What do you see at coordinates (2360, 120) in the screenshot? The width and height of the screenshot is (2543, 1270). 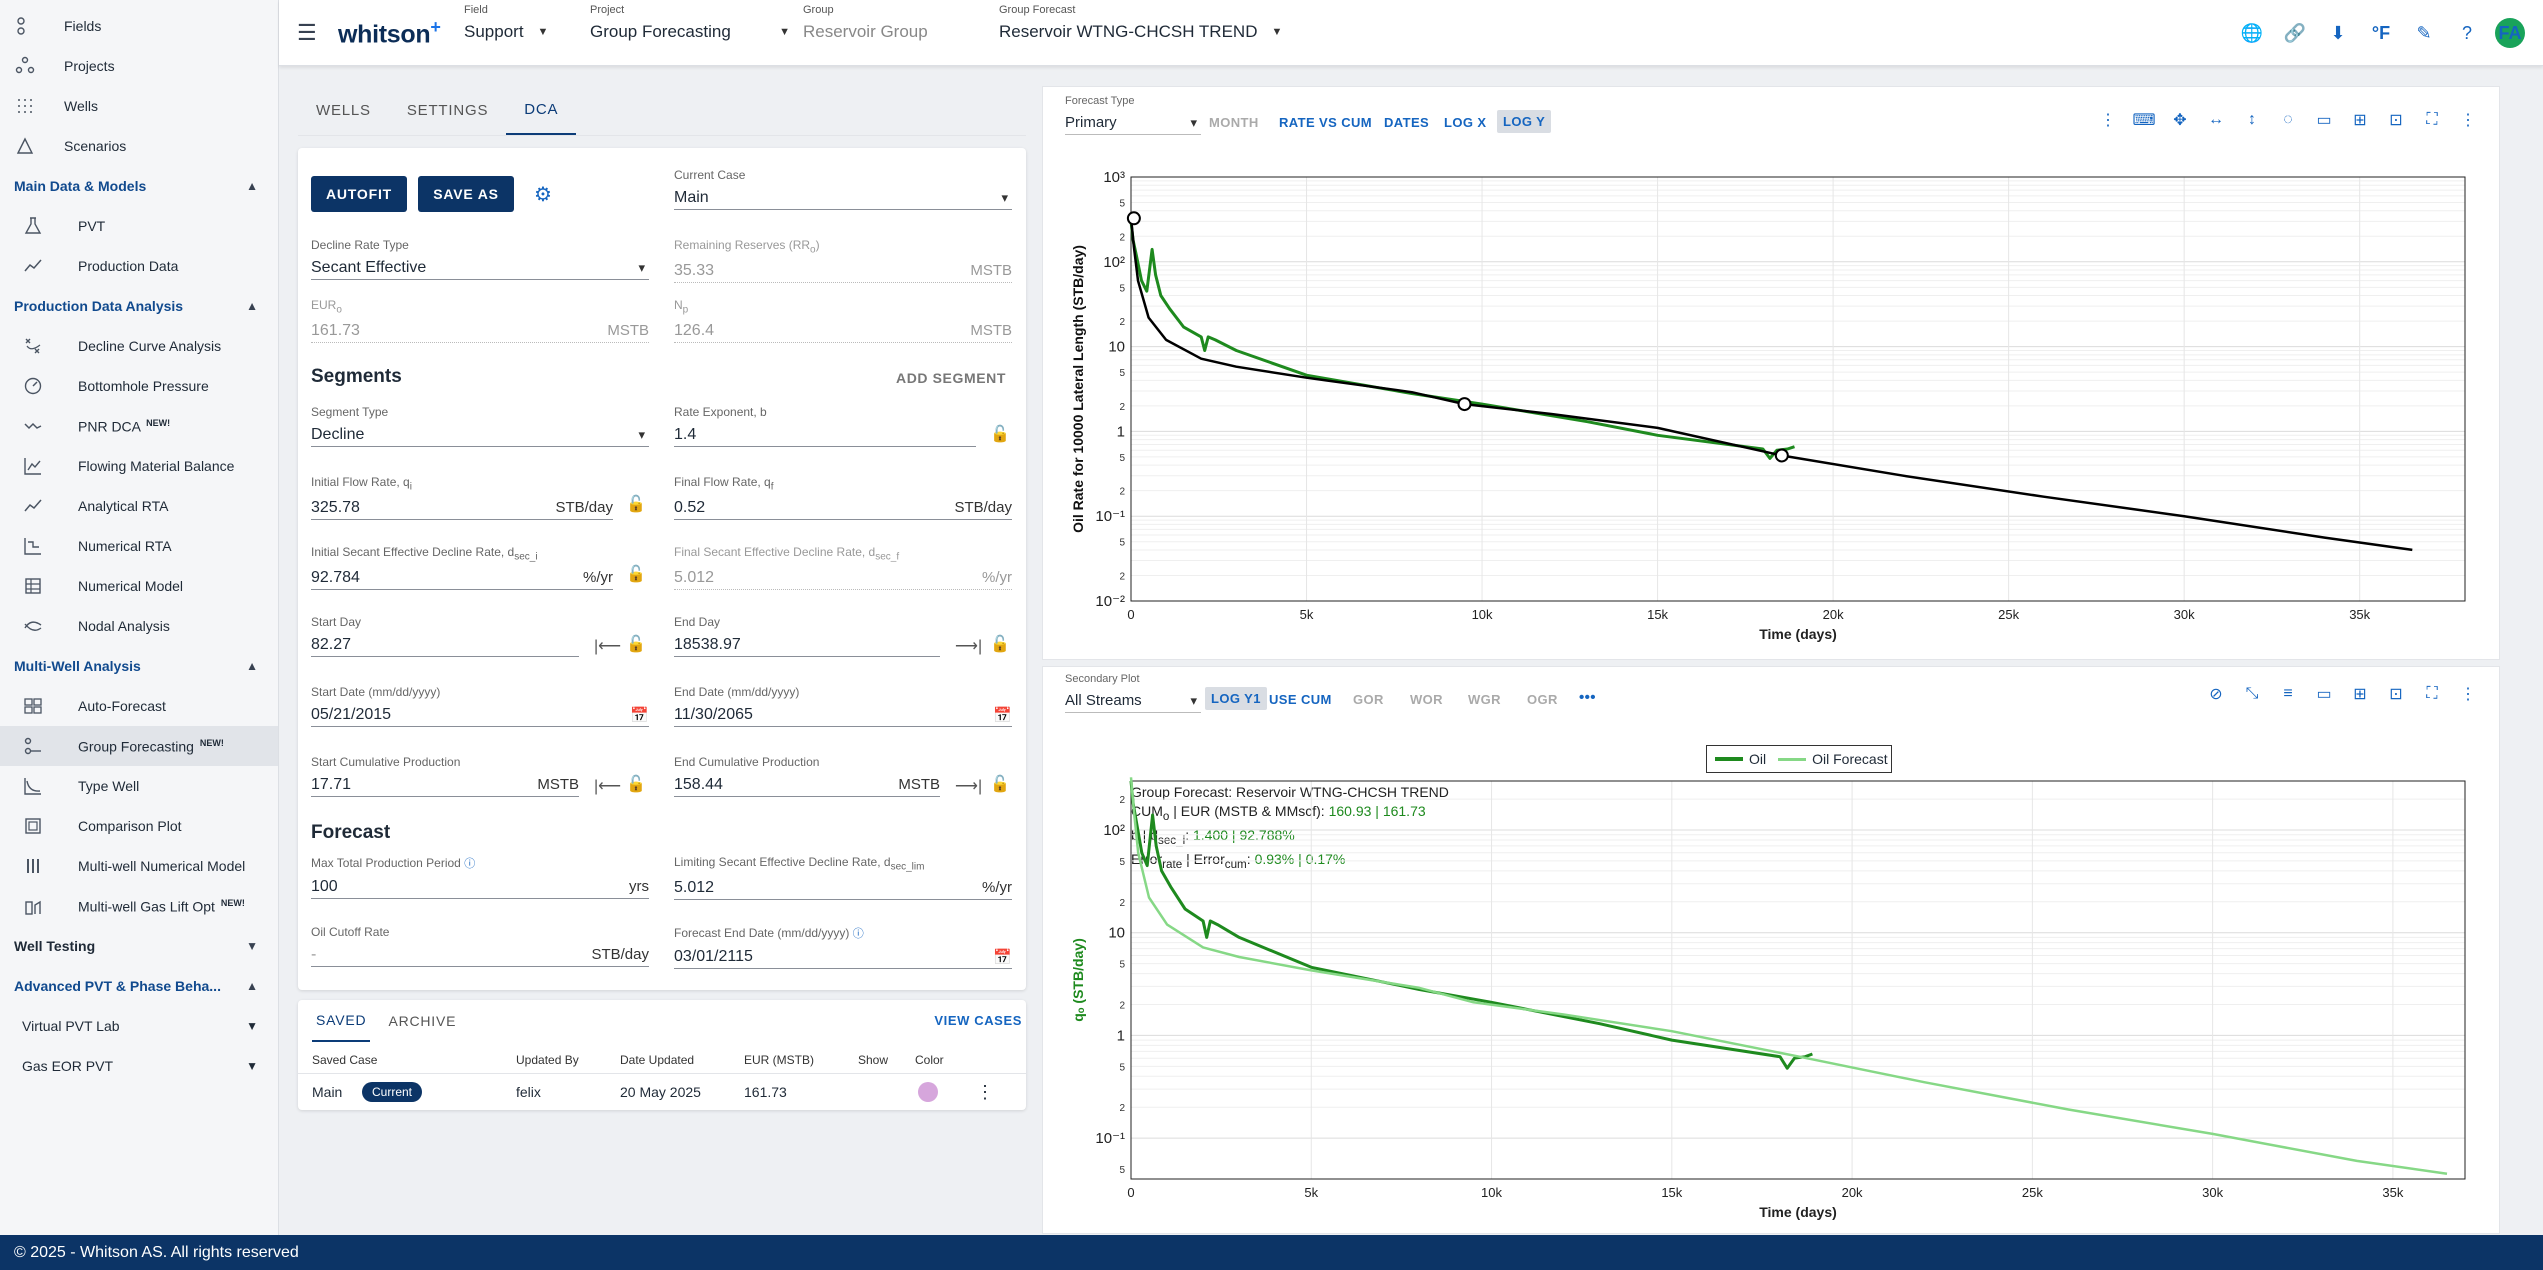 I see `table-icon: ⊞` at bounding box center [2360, 120].